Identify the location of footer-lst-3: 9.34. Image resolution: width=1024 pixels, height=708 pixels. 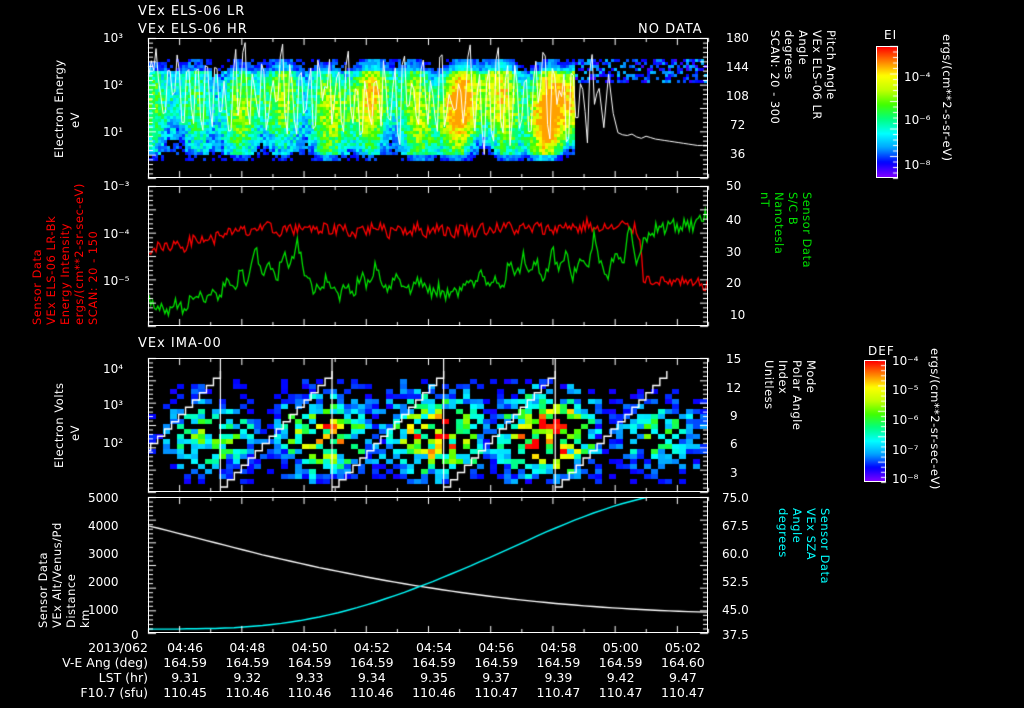
(371, 677).